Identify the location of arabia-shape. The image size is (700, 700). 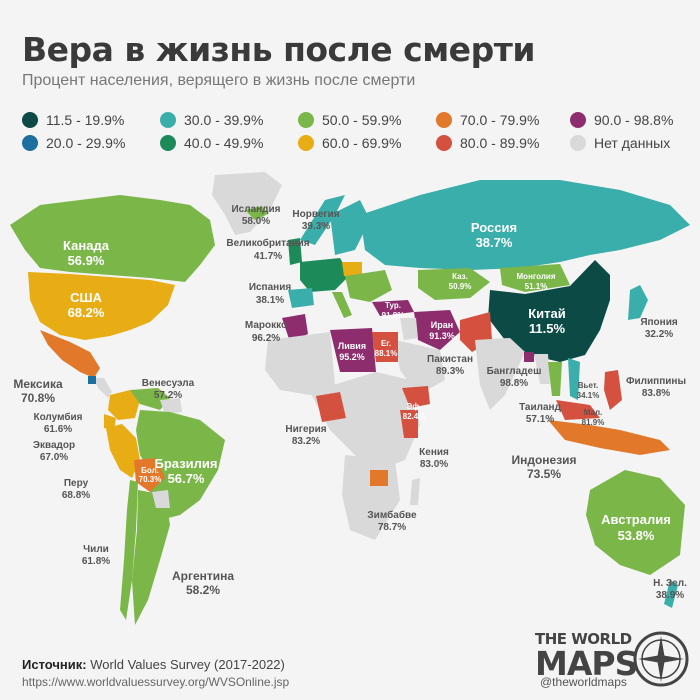
(420, 367).